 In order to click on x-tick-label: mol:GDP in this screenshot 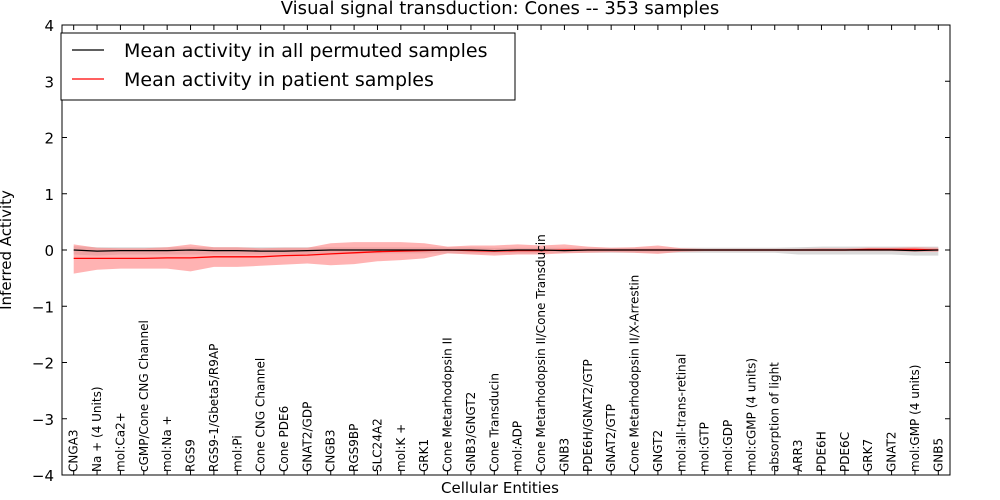, I will do `click(728, 446)`.